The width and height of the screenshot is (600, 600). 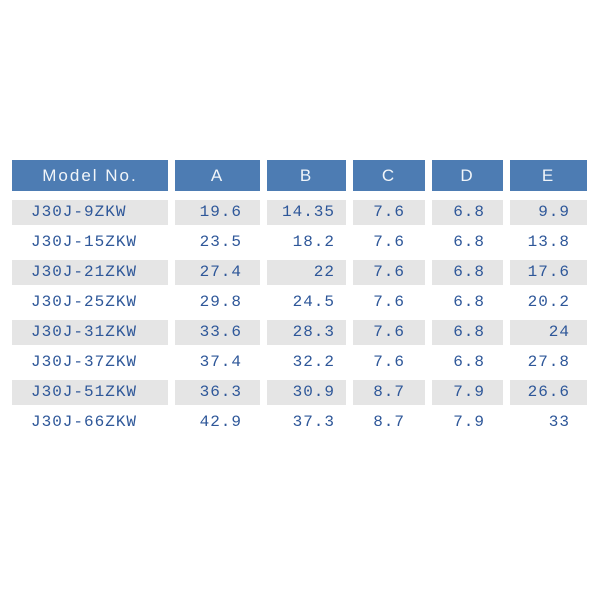 What do you see at coordinates (217, 392) in the screenshot?
I see `value-cell-a: 36.3` at bounding box center [217, 392].